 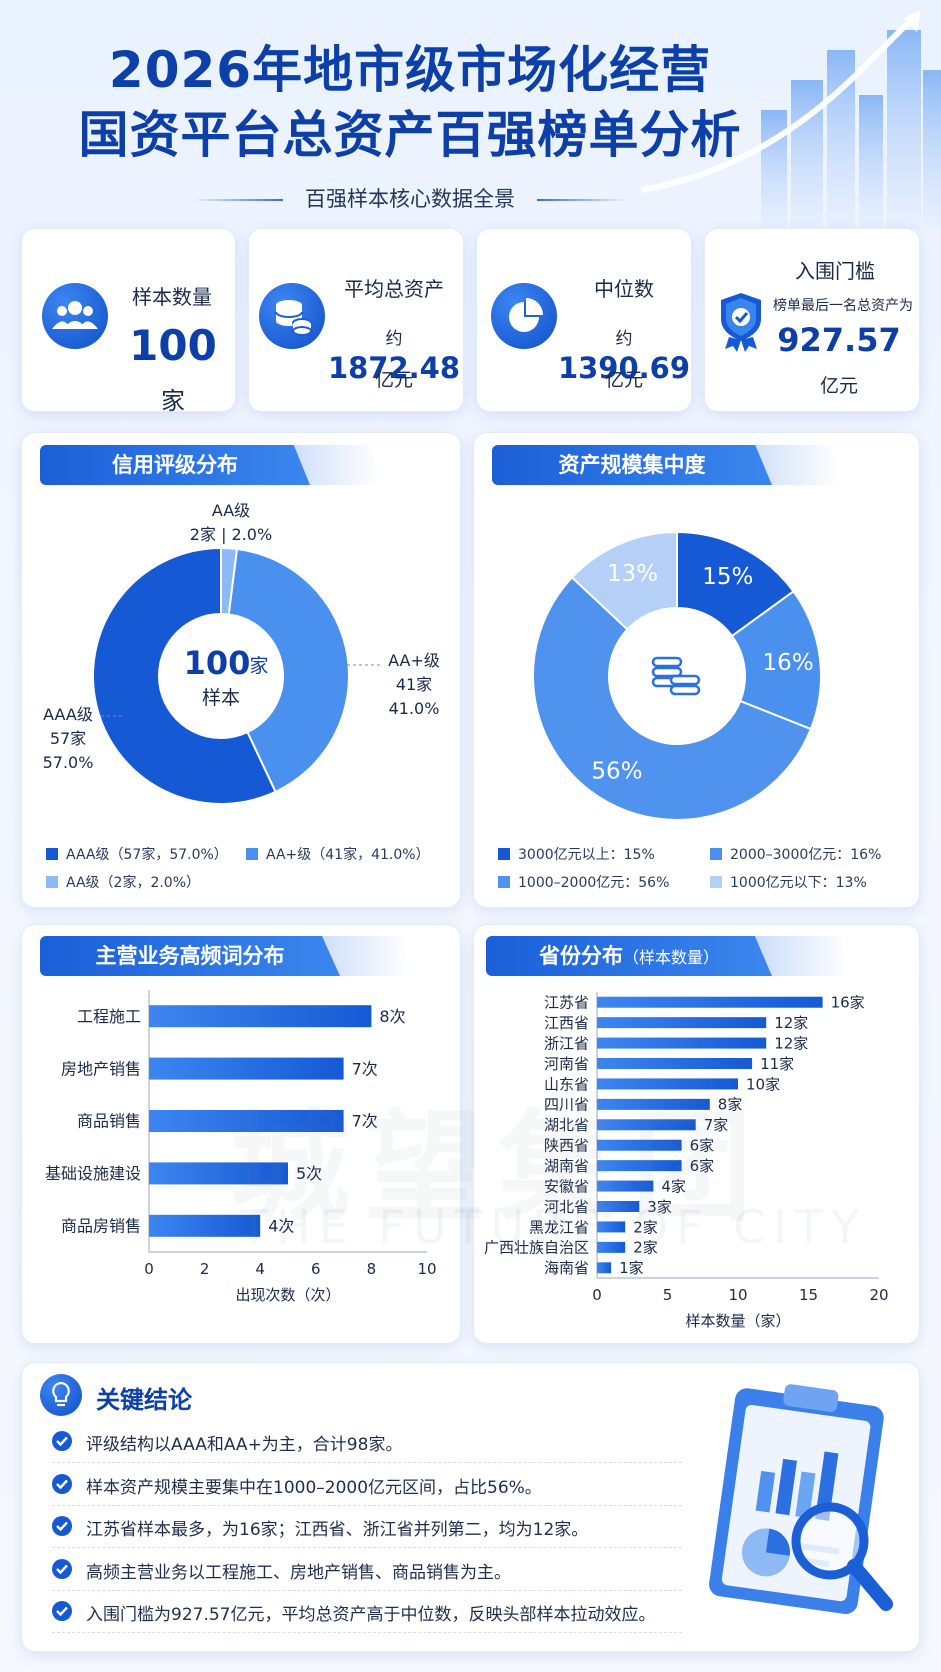 I want to click on stat-number: 927.57, so click(x=839, y=340).